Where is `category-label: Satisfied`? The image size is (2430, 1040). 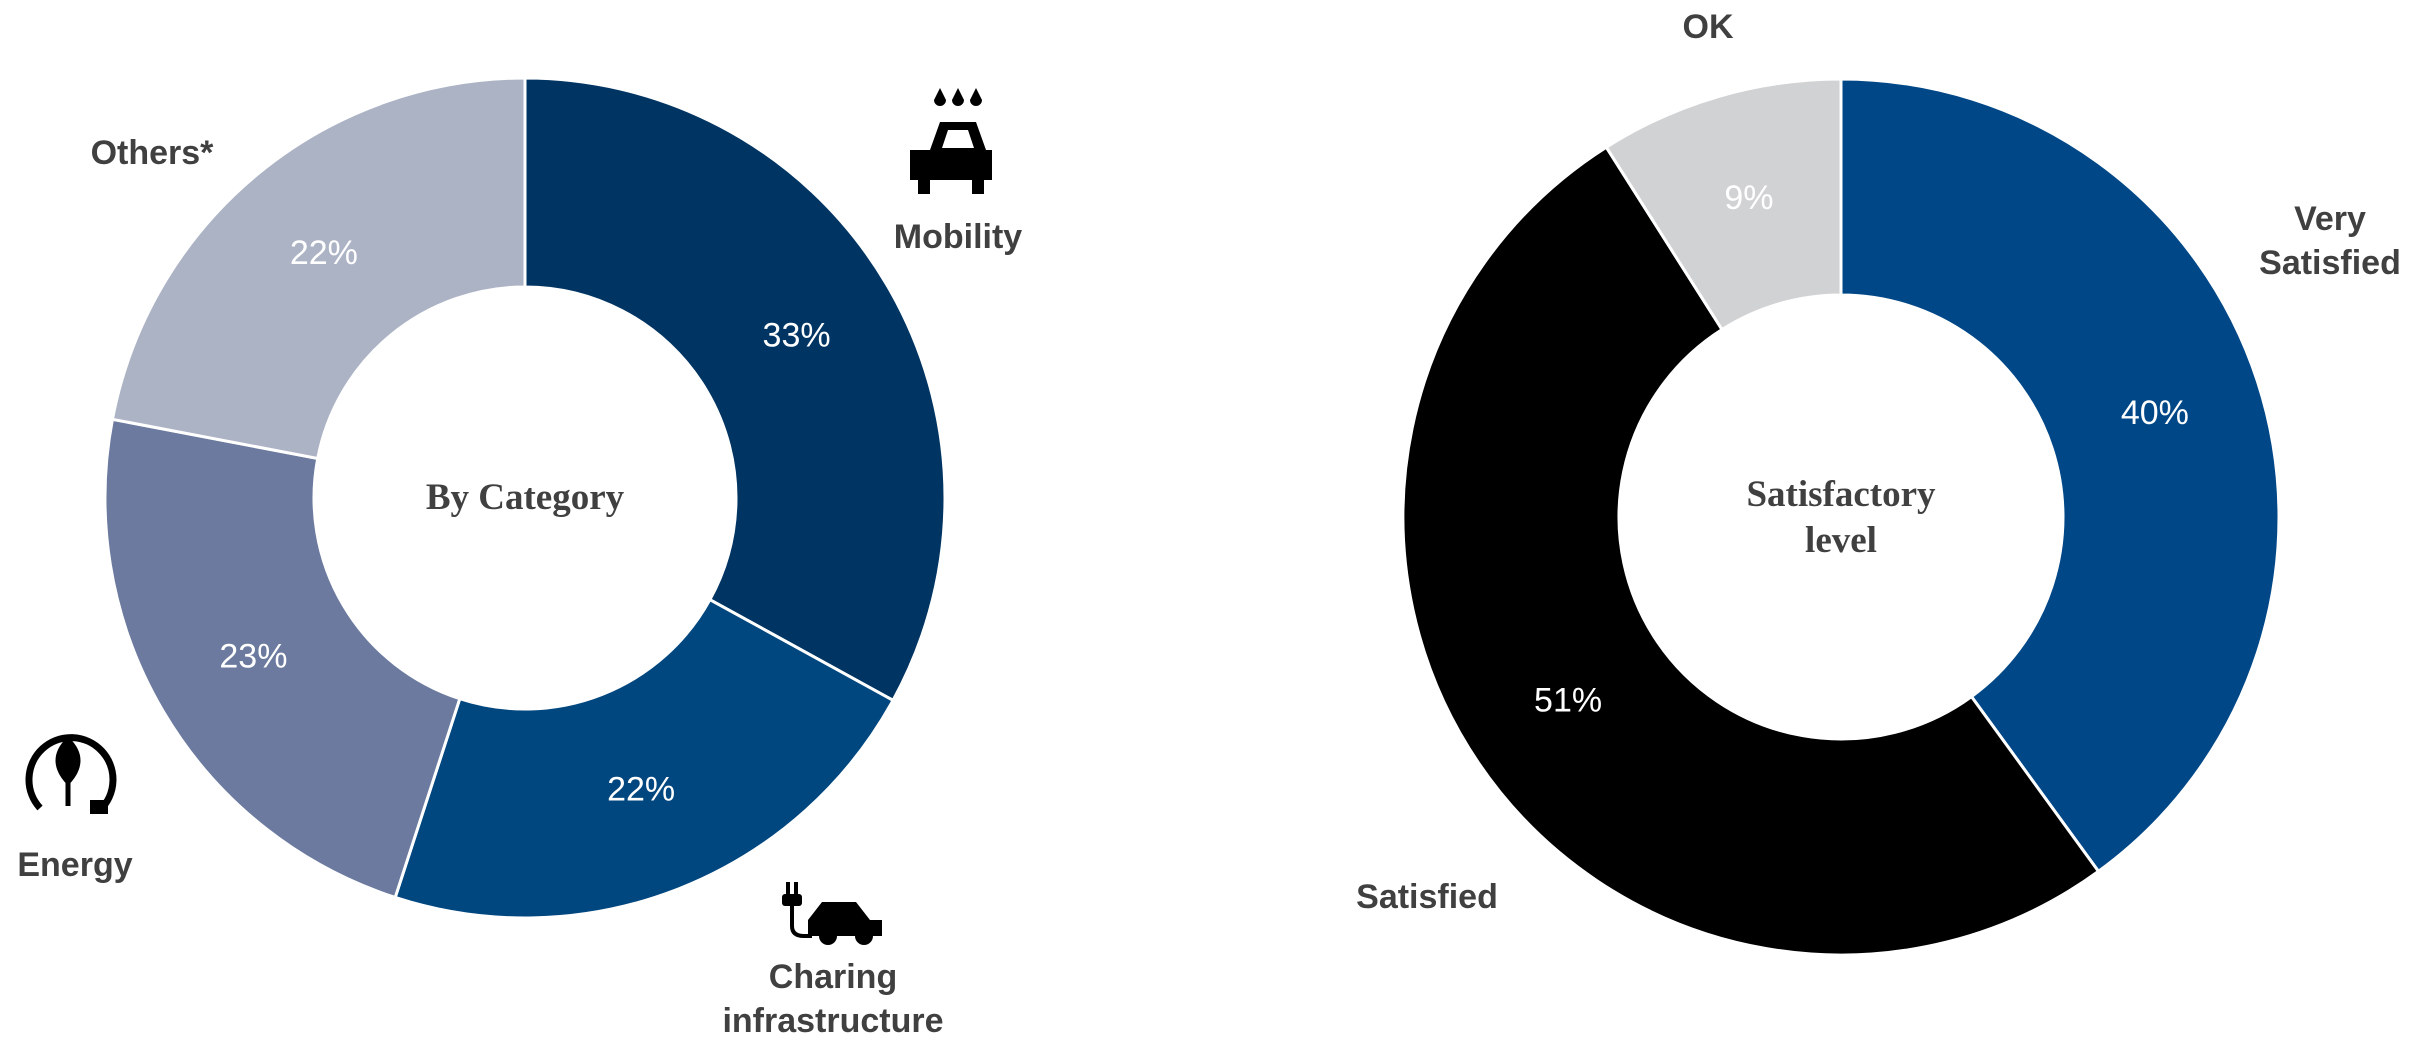
category-label: Satisfied is located at coordinates (1427, 897).